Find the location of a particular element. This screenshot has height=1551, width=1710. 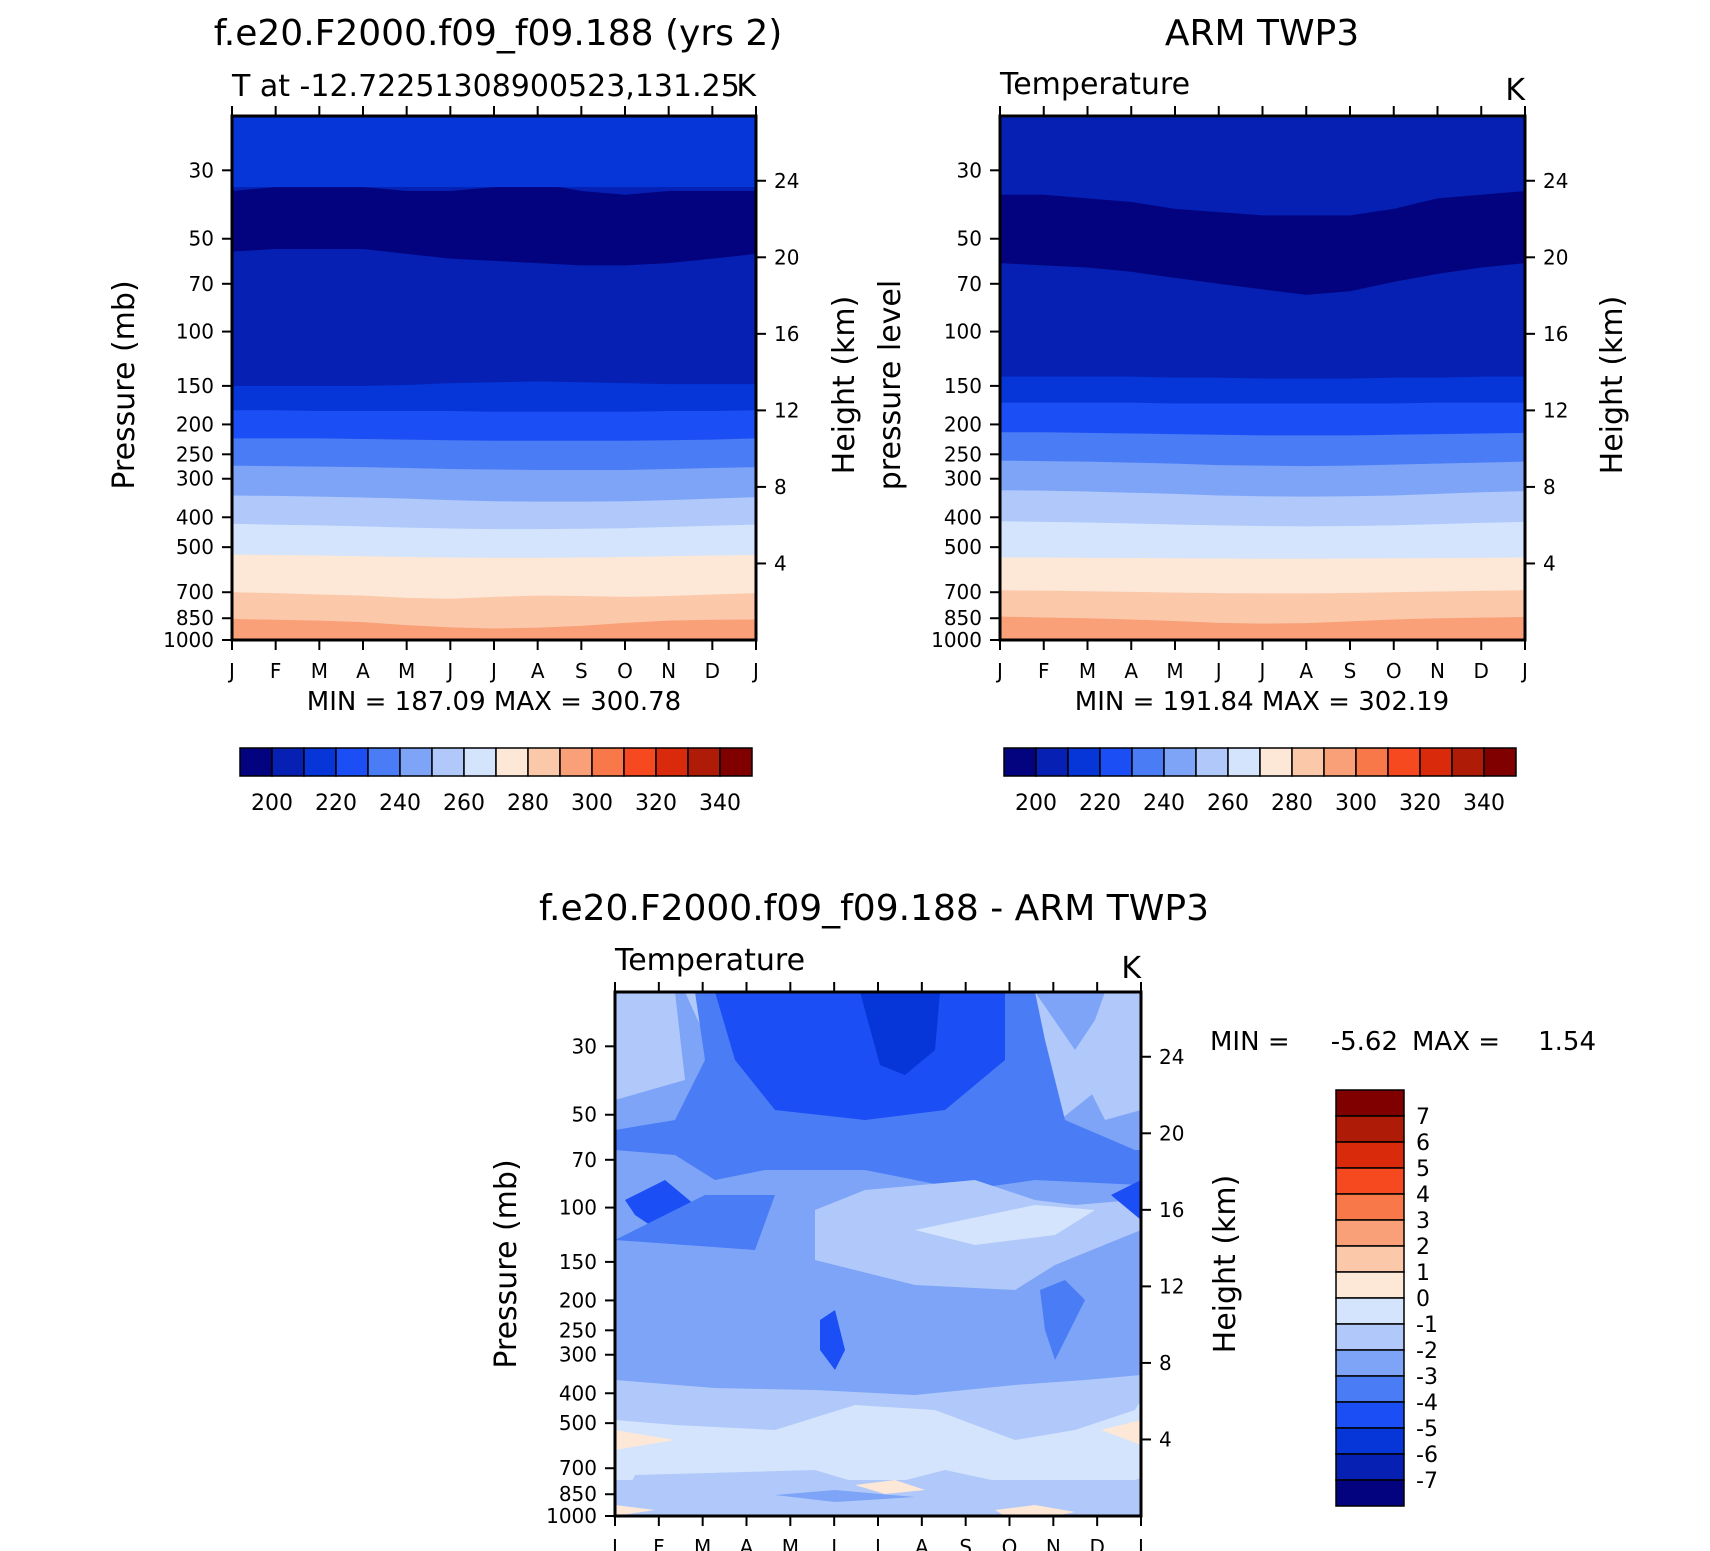

panel1-colorbar-label: 220 is located at coordinates (336, 803).